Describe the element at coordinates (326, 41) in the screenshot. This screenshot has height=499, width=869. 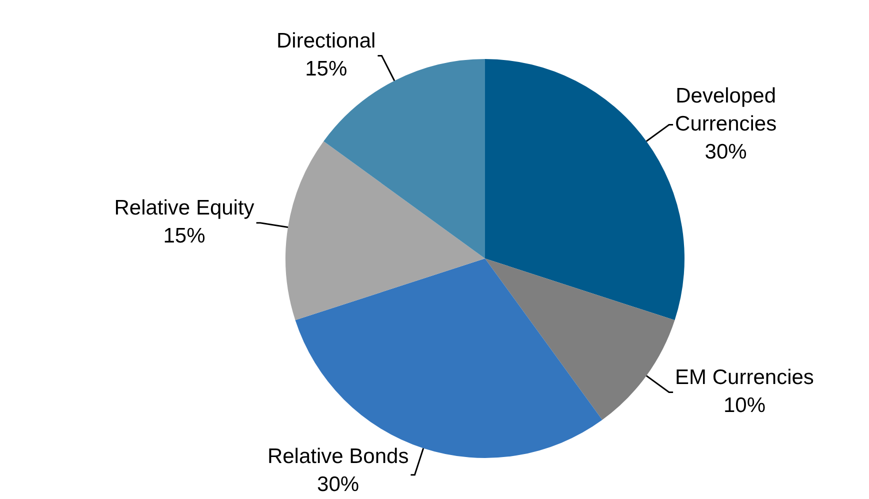
I see `slice-label: Directional` at that location.